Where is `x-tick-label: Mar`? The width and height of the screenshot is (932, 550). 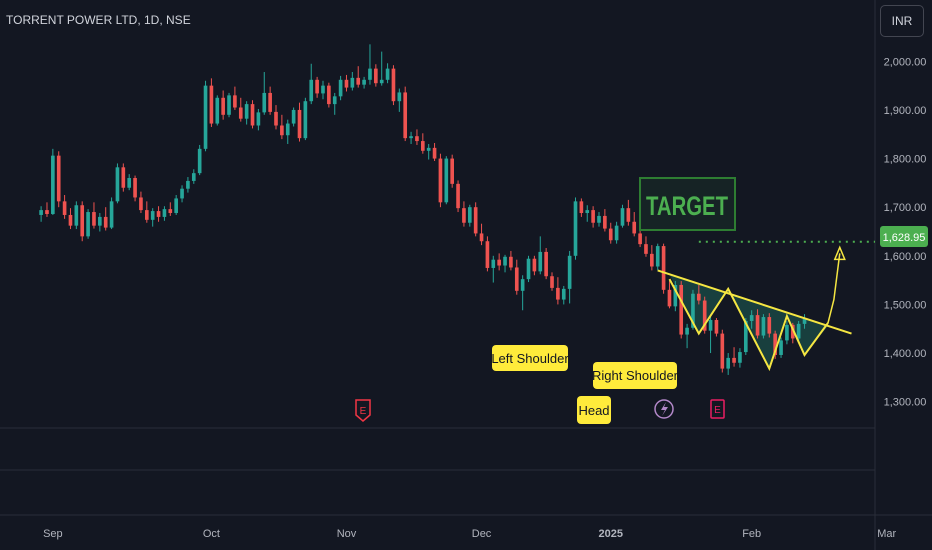
x-tick-label: Mar is located at coordinates (886, 534).